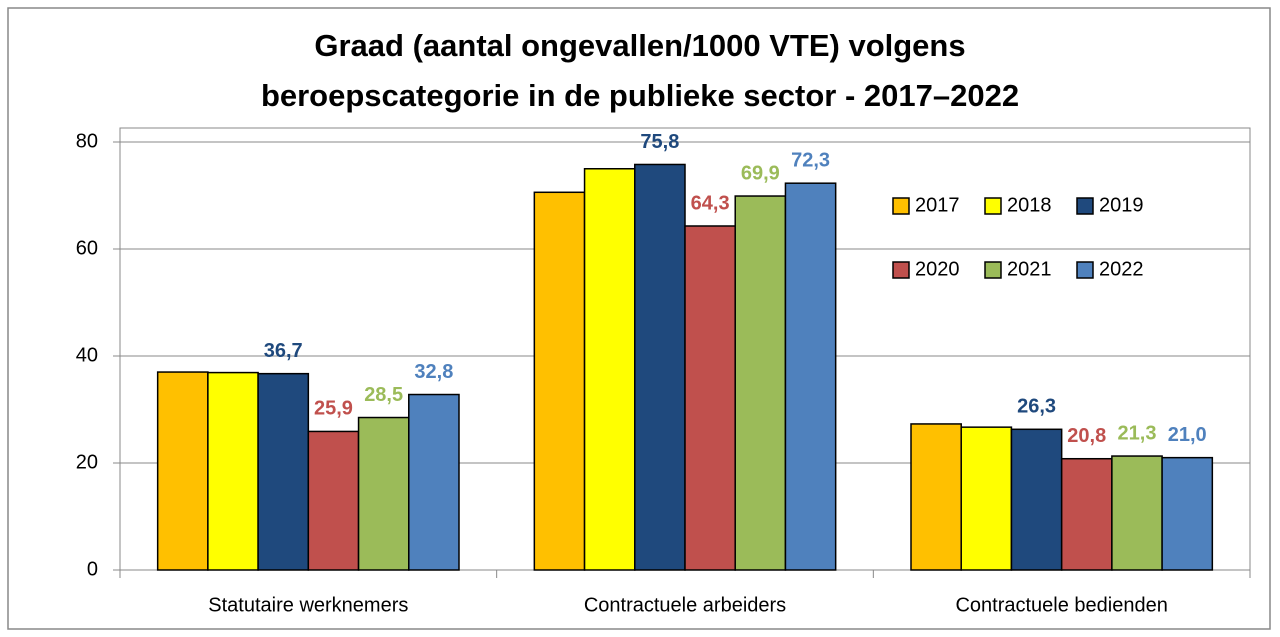 The height and width of the screenshot is (637, 1280). What do you see at coordinates (1036, 407) in the screenshot?
I see `data-label: 26,3` at bounding box center [1036, 407].